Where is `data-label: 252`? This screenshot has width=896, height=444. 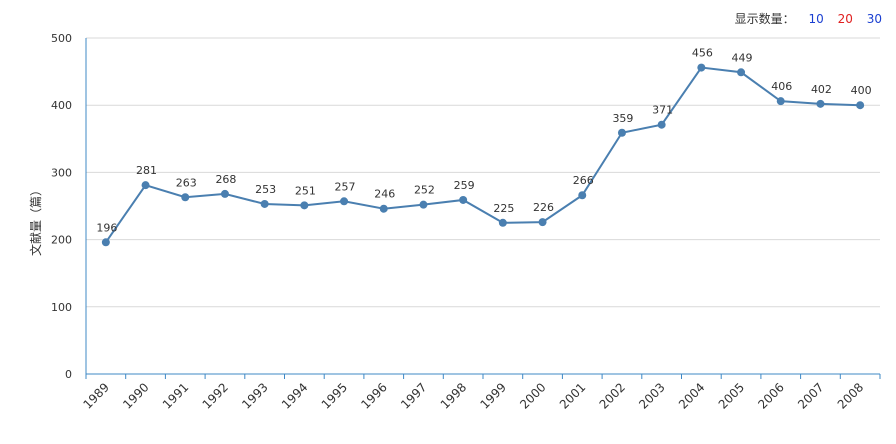
data-label: 252 is located at coordinates (424, 190).